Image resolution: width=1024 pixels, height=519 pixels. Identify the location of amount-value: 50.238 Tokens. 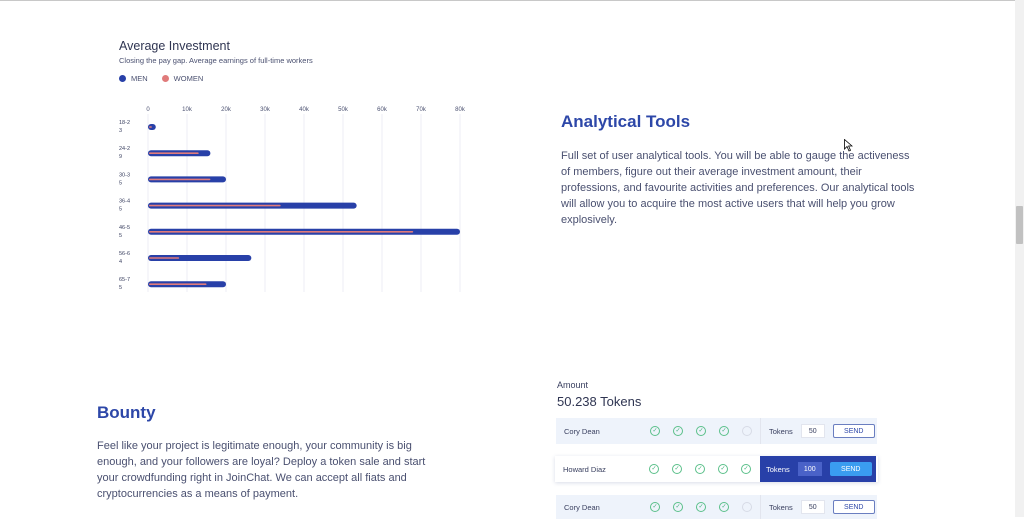
(599, 401).